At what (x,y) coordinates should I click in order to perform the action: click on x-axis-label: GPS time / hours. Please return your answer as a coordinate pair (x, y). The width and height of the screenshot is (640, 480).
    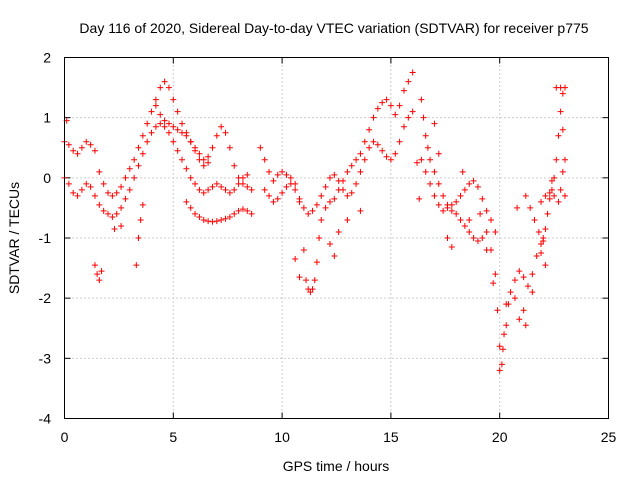
    Looking at the image, I should click on (336, 466).